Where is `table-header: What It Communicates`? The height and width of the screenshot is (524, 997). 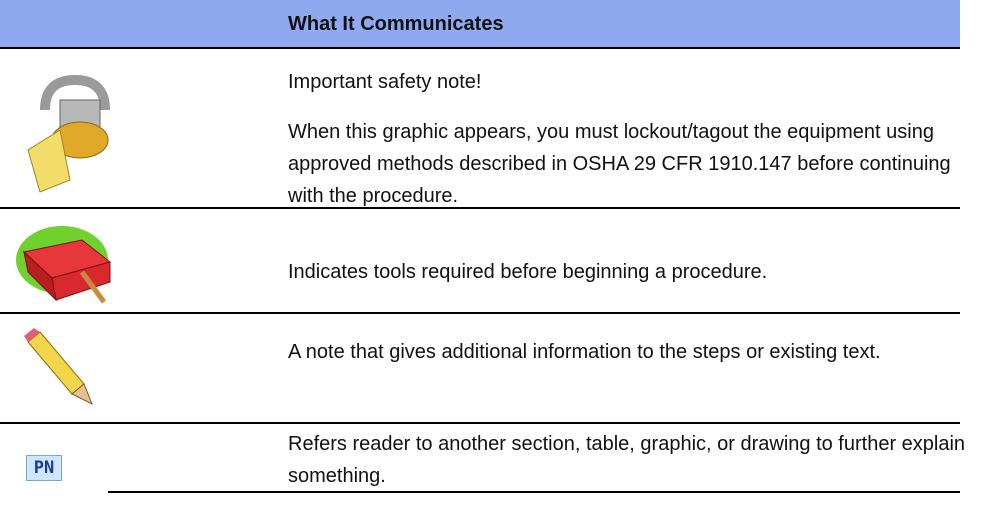
table-header: What It Communicates is located at coordinates (480, 24).